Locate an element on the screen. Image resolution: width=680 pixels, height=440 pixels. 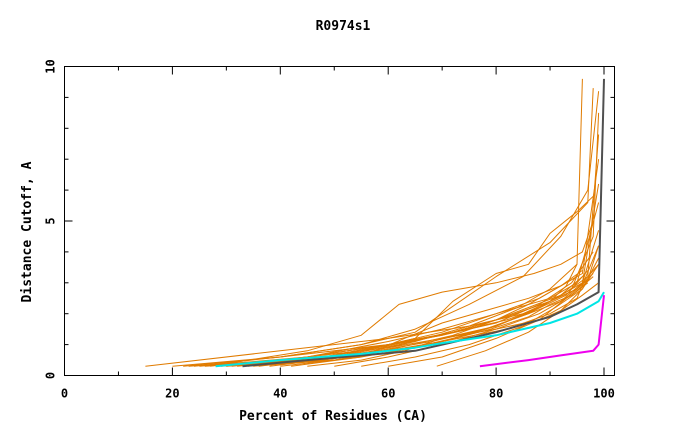
series-line-cyan-model is located at coordinates (410, 329).